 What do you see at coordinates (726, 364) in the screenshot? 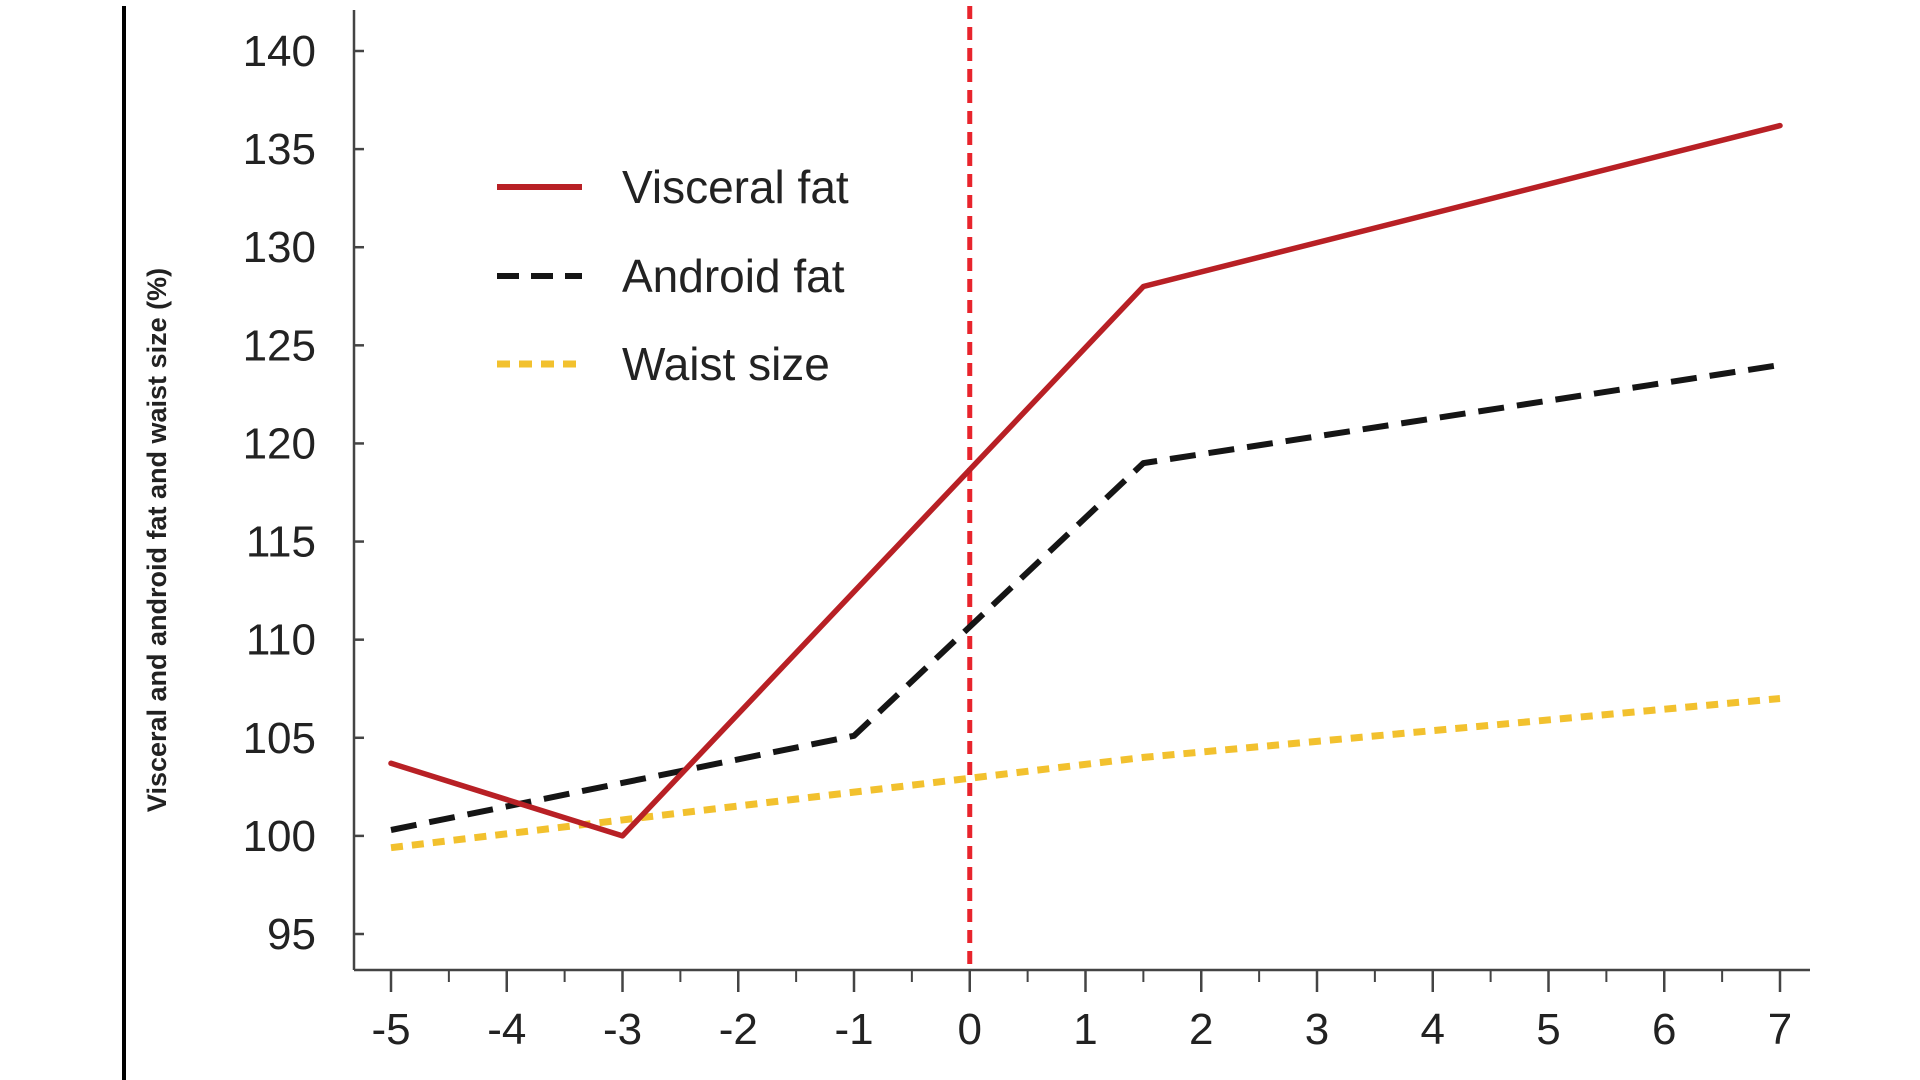
I see `legend-label-waist-size: Waist size` at bounding box center [726, 364].